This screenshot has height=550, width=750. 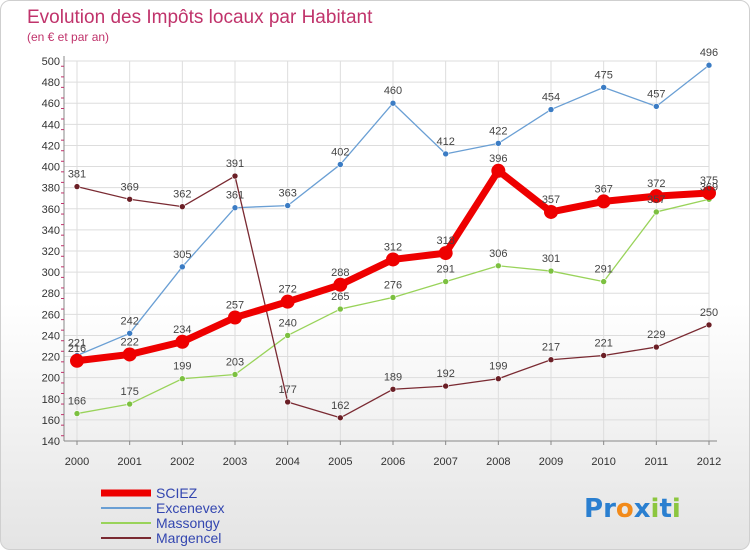 What do you see at coordinates (603, 75) in the screenshot?
I see `data-label-excenevex: 475` at bounding box center [603, 75].